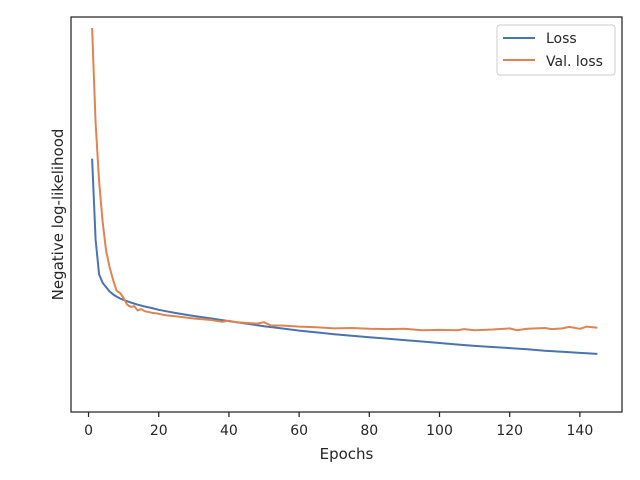  What do you see at coordinates (556, 50) in the screenshot?
I see `legend: Loss Val. loss` at bounding box center [556, 50].